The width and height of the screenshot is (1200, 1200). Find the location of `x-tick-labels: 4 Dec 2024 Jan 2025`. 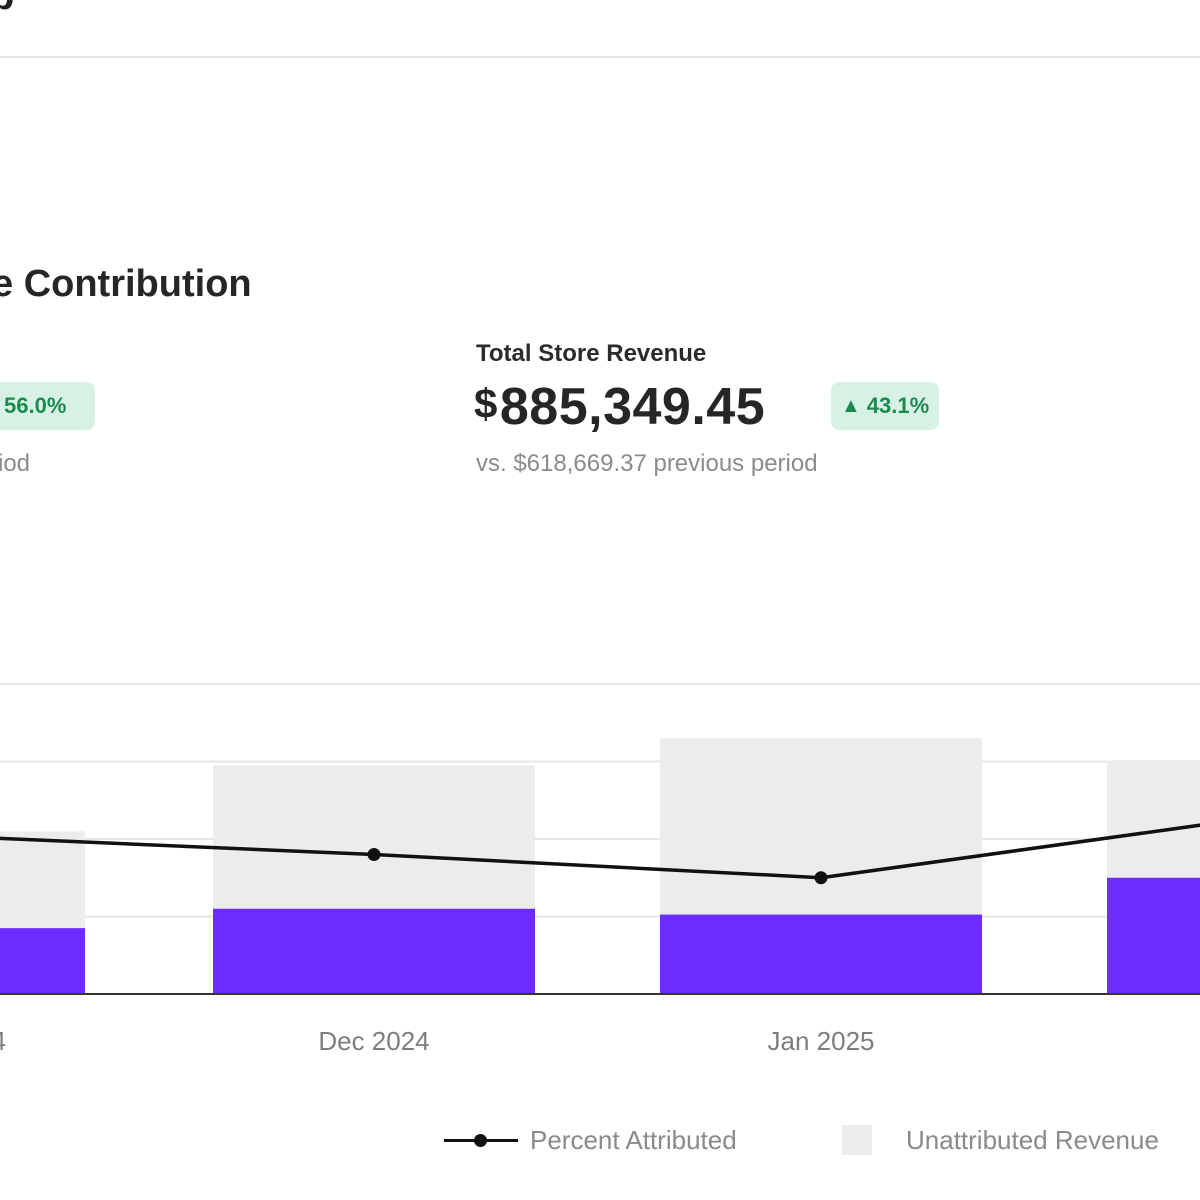

x-tick-labels: 4 Dec 2024 Jan 2025 is located at coordinates (437, 1041).